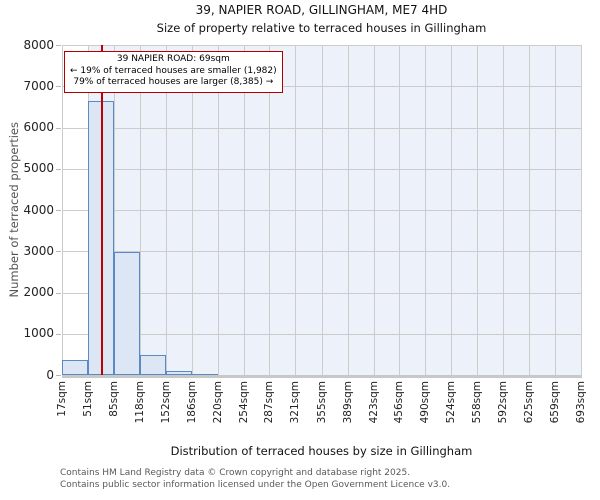 This screenshot has width=600, height=500. What do you see at coordinates (425, 402) in the screenshot?
I see `x-tick-label-text: 490sqm` at bounding box center [425, 402].